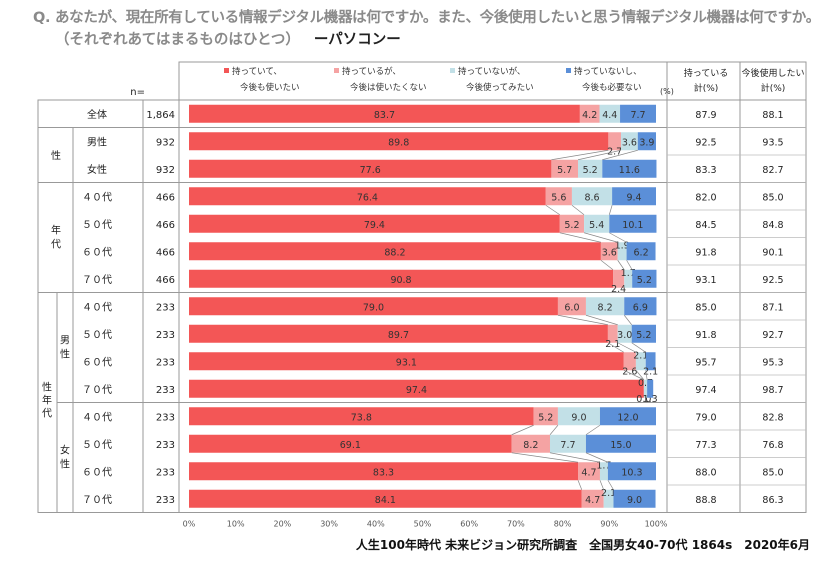 This screenshot has height=561, width=840. I want to click on x-tick-label: 80%, so click(563, 524).